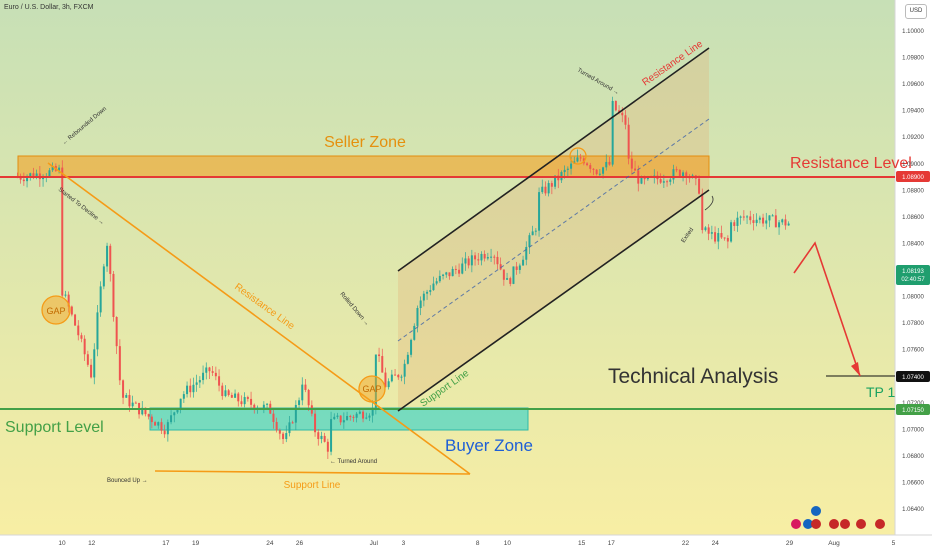 This screenshot has width=932, height=550. I want to click on tp-price-text: 1.07400, so click(913, 378).